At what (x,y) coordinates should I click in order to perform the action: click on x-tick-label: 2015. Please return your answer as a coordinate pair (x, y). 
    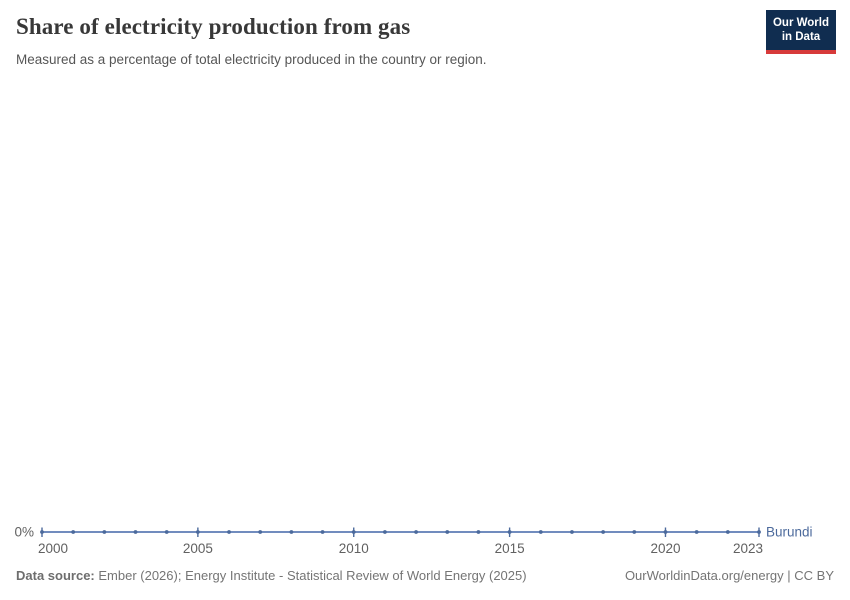
    Looking at the image, I should click on (510, 548).